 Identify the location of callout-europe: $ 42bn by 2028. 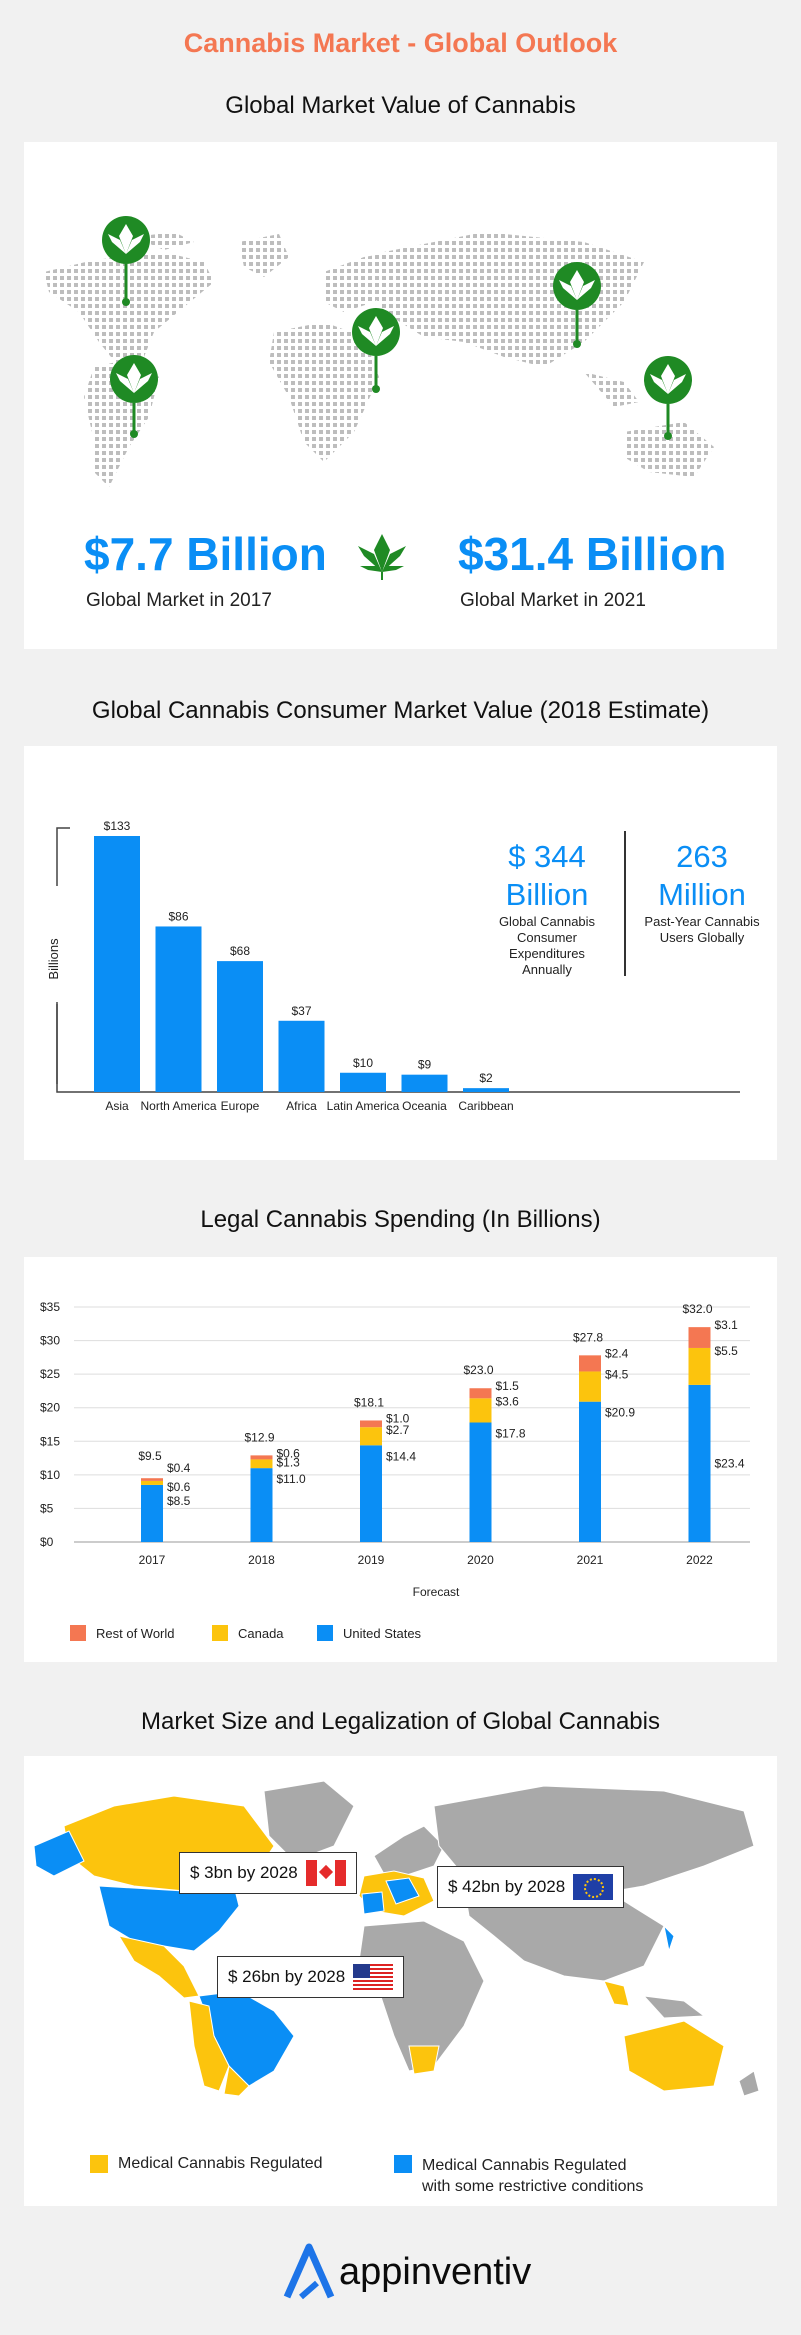
(531, 1887).